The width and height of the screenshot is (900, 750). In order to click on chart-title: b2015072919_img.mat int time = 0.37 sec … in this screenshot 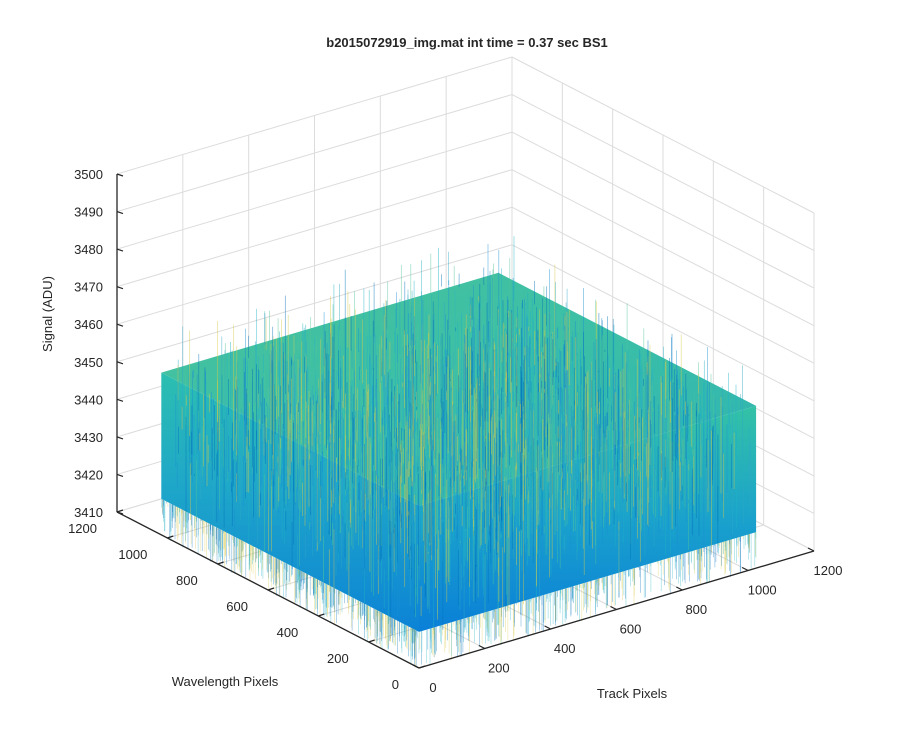, I will do `click(466, 42)`.